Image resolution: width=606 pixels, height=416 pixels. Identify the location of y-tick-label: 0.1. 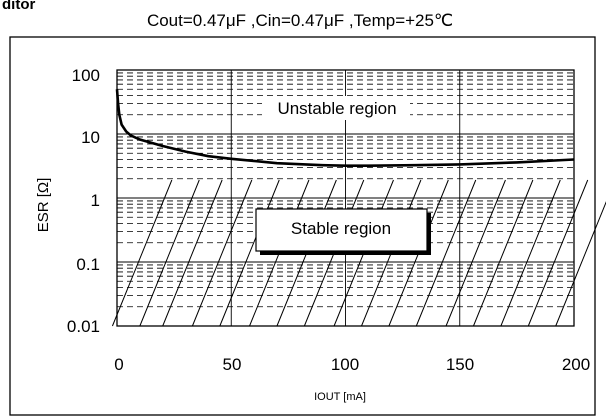
(88, 264).